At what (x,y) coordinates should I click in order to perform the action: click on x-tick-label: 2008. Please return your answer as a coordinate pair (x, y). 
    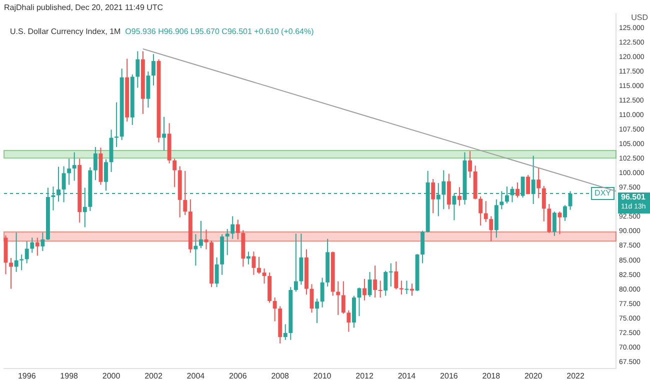
    Looking at the image, I should click on (280, 375).